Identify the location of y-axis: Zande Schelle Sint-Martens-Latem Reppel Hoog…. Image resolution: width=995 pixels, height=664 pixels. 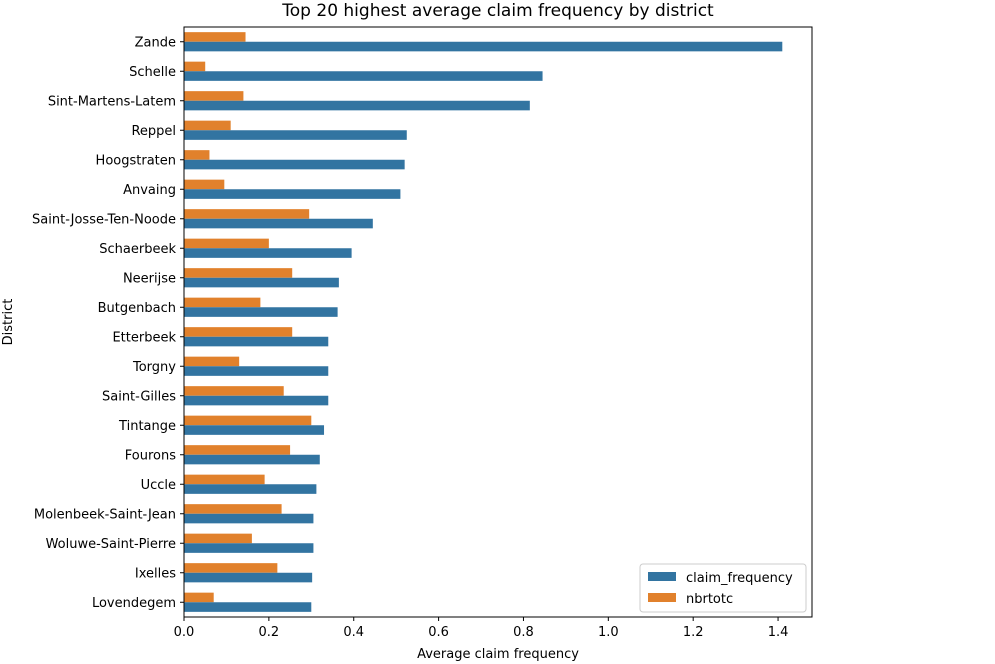
(108, 323).